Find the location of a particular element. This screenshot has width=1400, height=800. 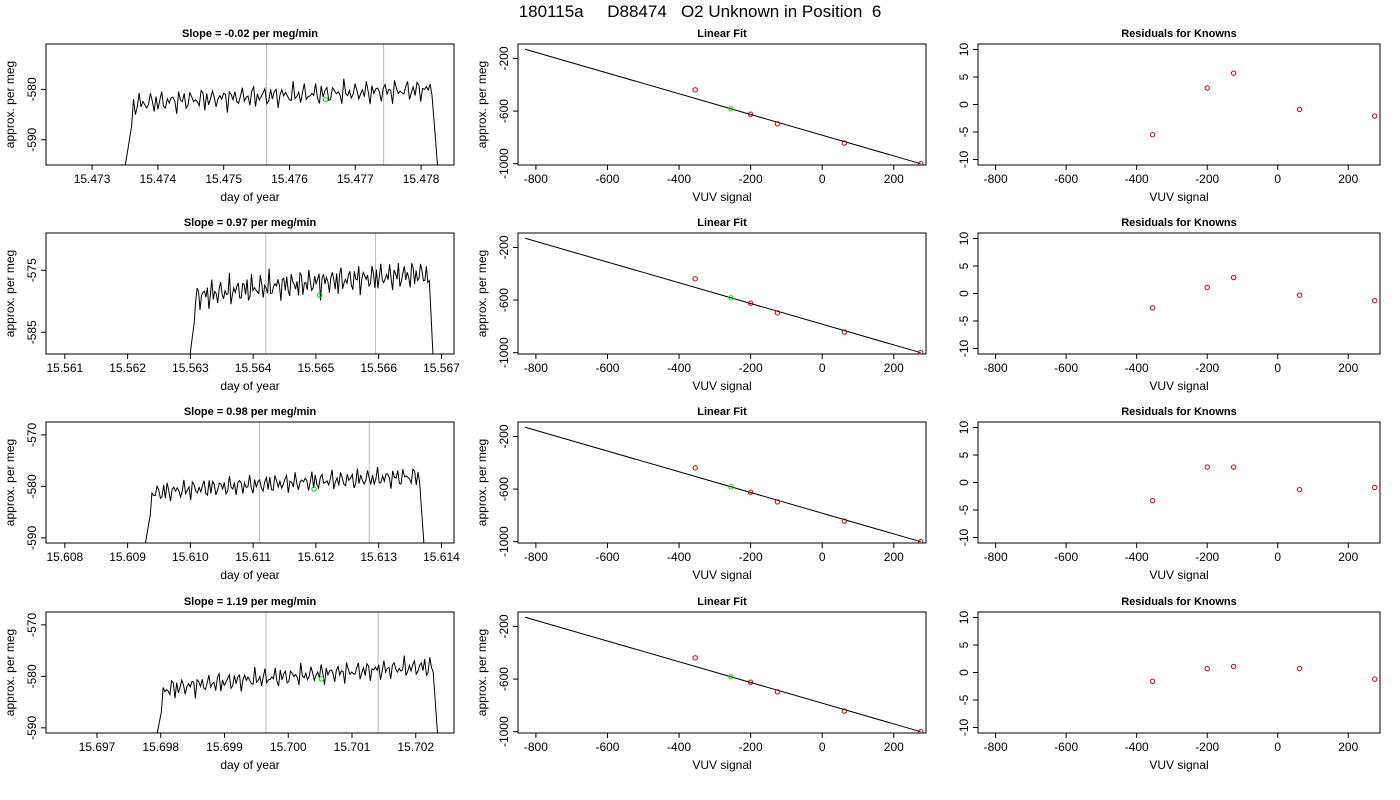

panel-title: Slope = 0.97 per meg/min is located at coordinates (250, 223).